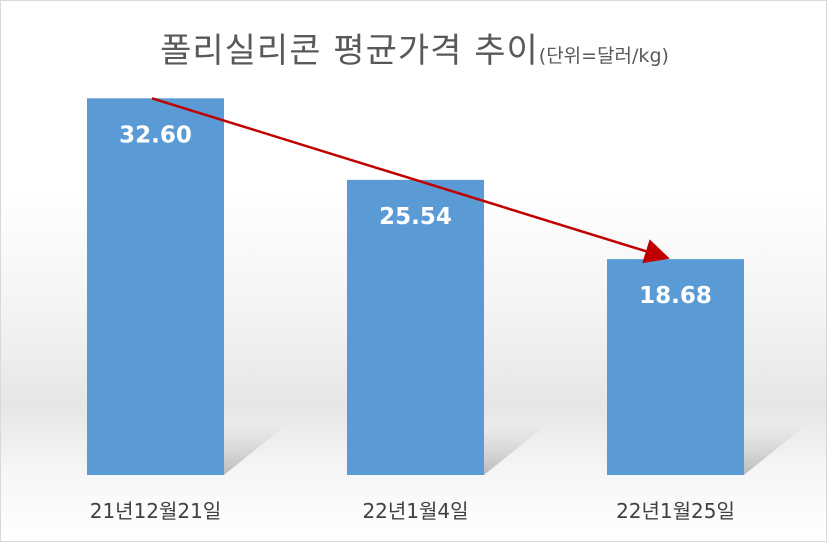  Describe the element at coordinates (675, 511) in the screenshot. I see `category-label-3: 22년1월25일` at that location.